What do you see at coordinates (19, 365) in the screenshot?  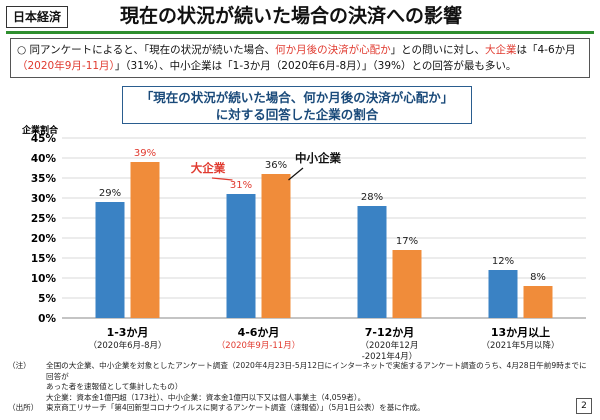 I see `note-key: （注）` at bounding box center [19, 365].